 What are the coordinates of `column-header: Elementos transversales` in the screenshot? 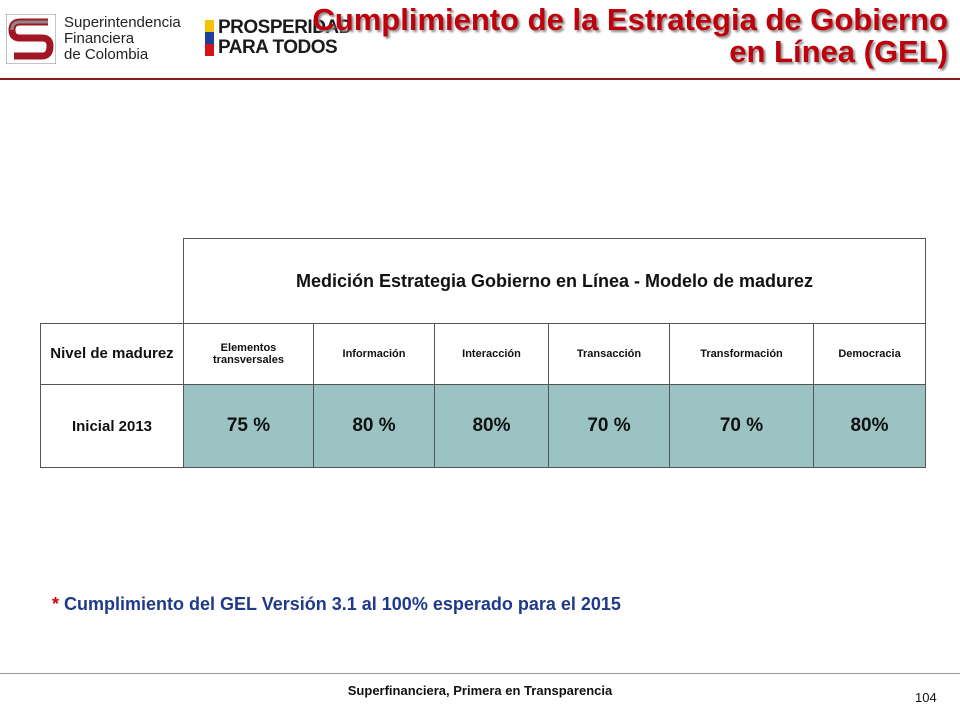 It's located at (248, 354).